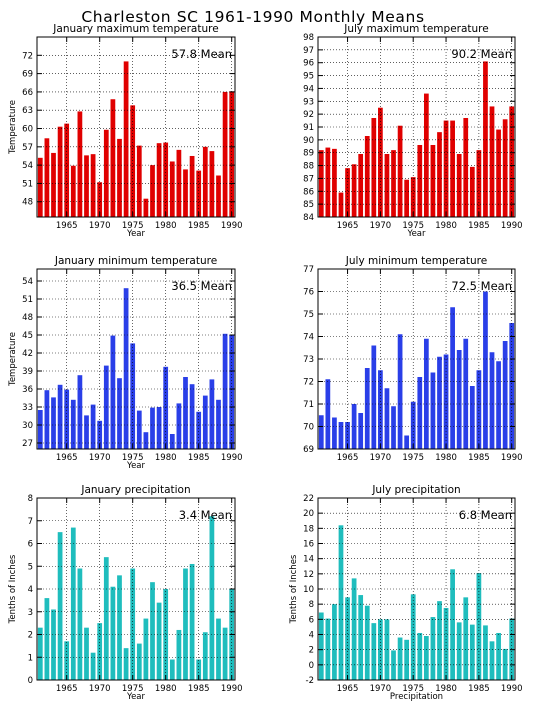 The height and width of the screenshot is (711, 533). What do you see at coordinates (311, 636) in the screenshot?
I see `y-tick-label: 4` at bounding box center [311, 636].